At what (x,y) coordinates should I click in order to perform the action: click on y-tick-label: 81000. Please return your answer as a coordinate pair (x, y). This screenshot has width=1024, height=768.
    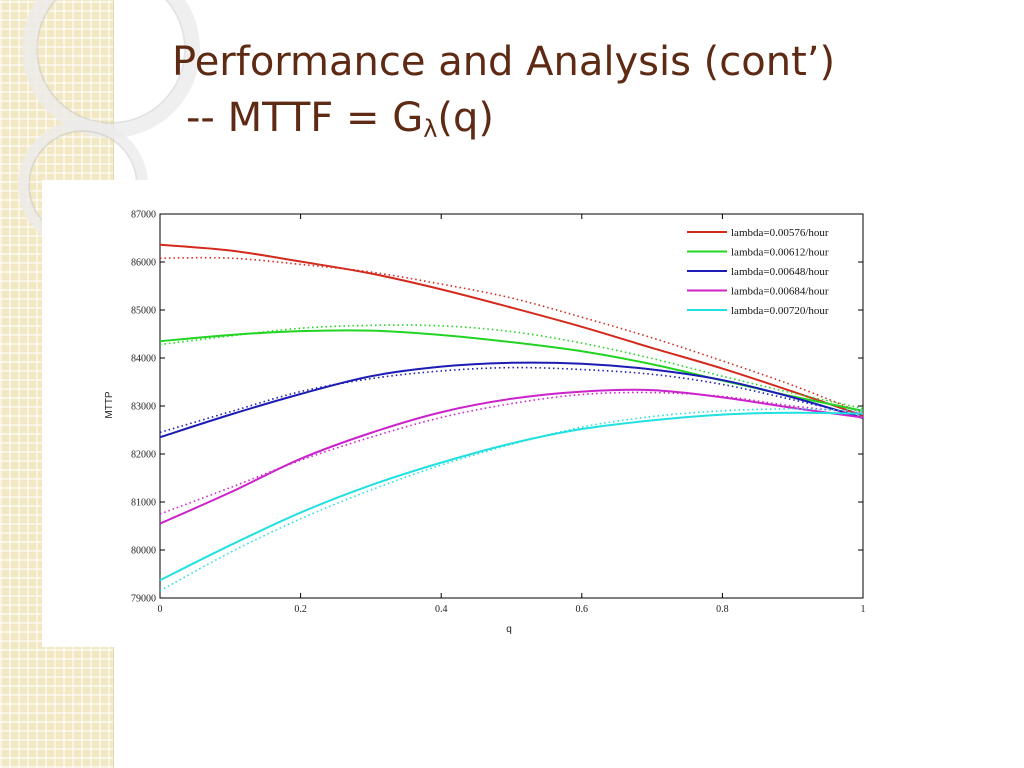
    Looking at the image, I should click on (143, 503).